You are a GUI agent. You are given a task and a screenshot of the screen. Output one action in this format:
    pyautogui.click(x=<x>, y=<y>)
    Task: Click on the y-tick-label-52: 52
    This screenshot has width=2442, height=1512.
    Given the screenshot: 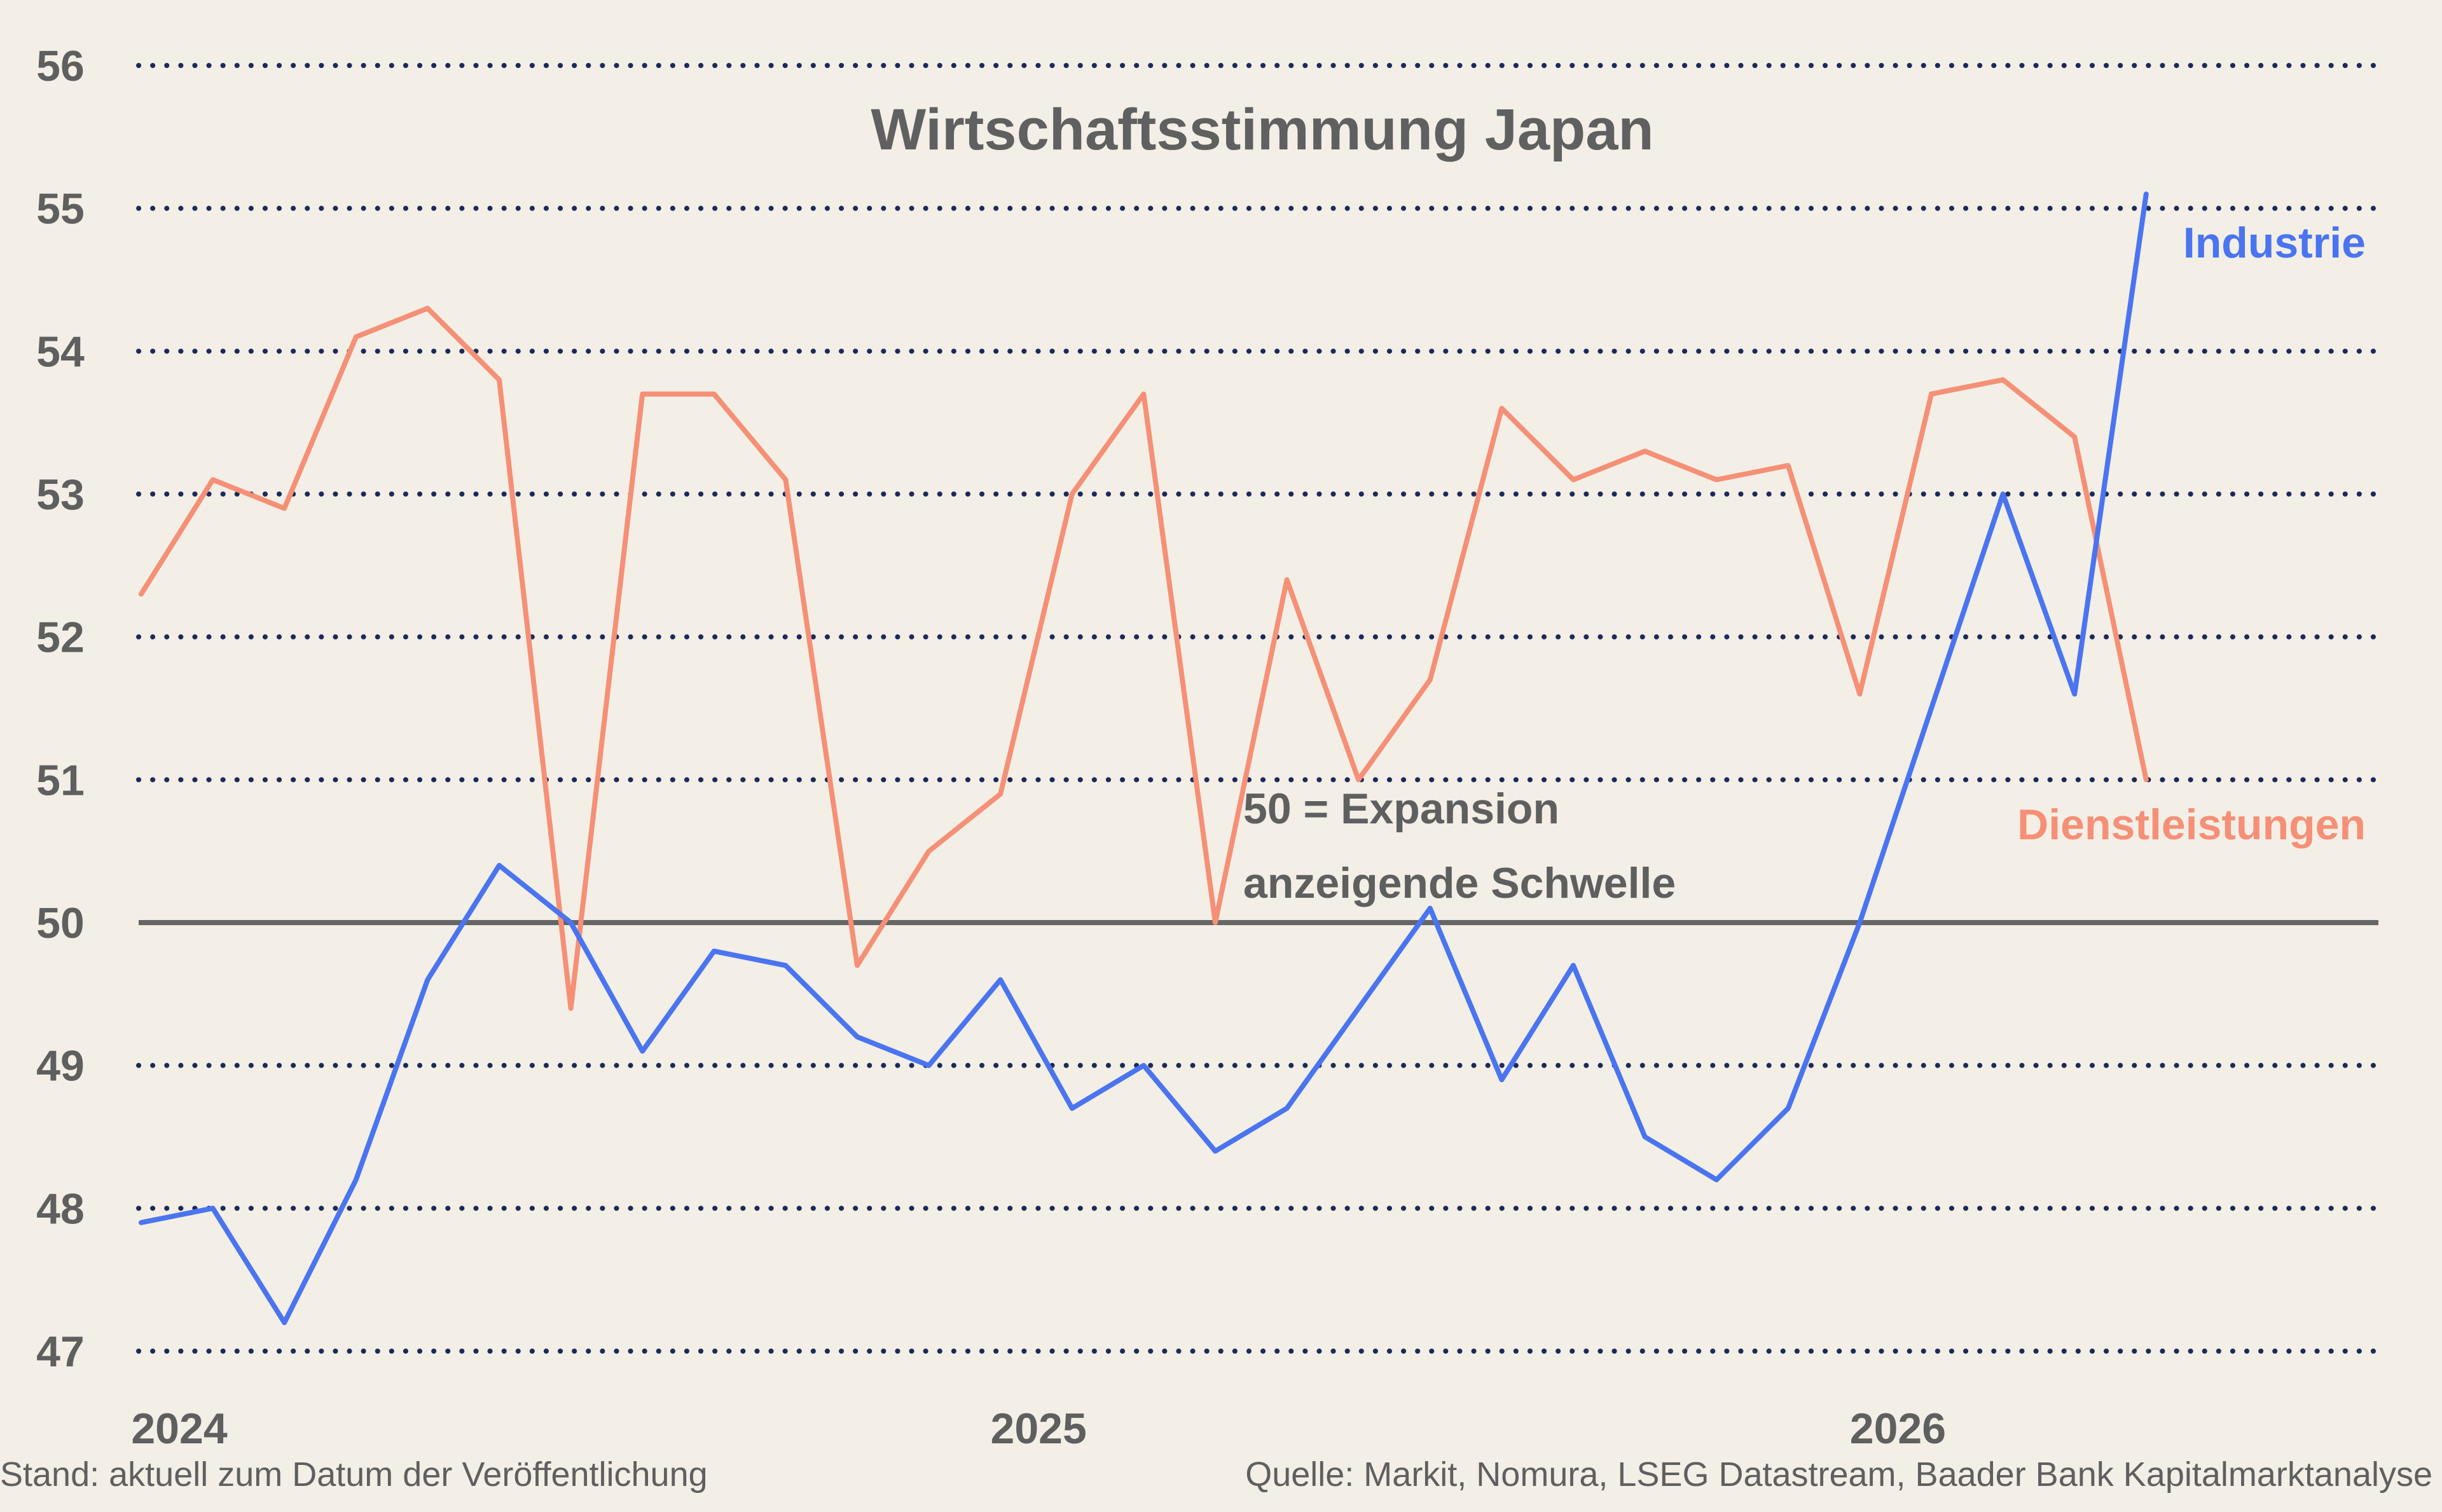 What is the action you would take?
    pyautogui.click(x=60, y=638)
    